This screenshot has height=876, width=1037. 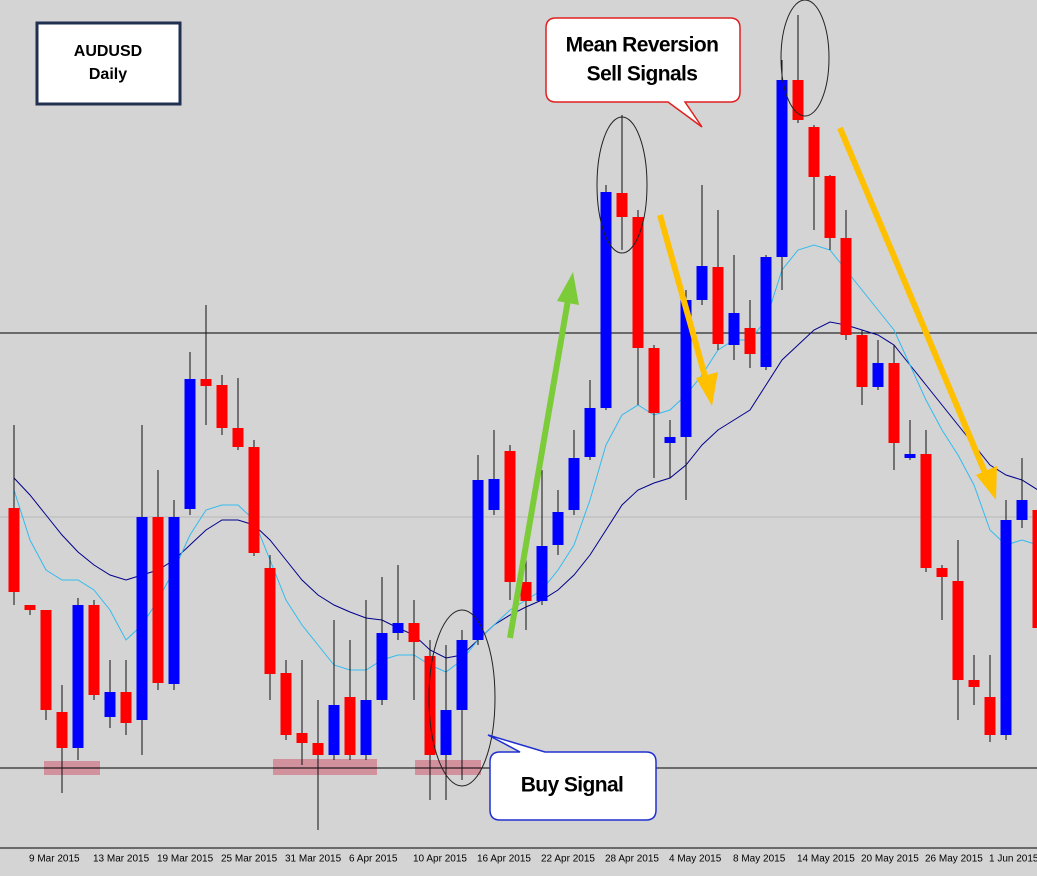 What do you see at coordinates (826, 859) in the screenshot?
I see `x-tick-label: 14 May 2015` at bounding box center [826, 859].